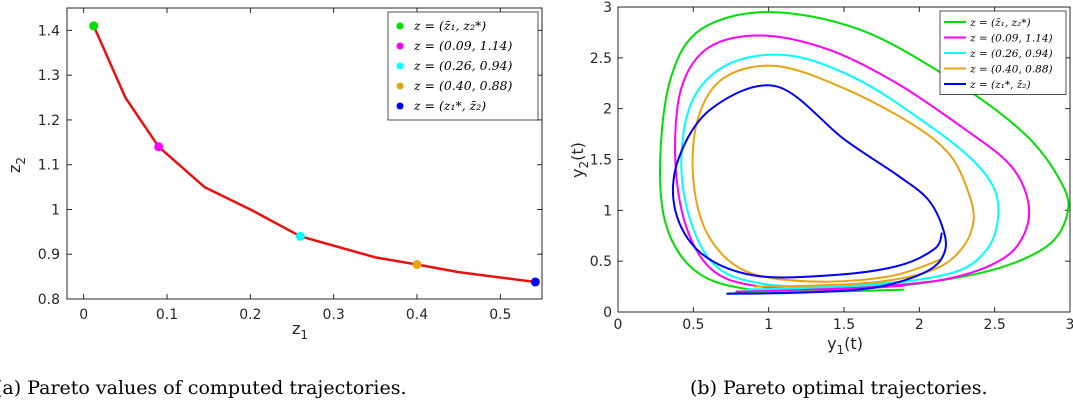  What do you see at coordinates (49, 121) in the screenshot?
I see `ytick-label: 1.2` at bounding box center [49, 121].